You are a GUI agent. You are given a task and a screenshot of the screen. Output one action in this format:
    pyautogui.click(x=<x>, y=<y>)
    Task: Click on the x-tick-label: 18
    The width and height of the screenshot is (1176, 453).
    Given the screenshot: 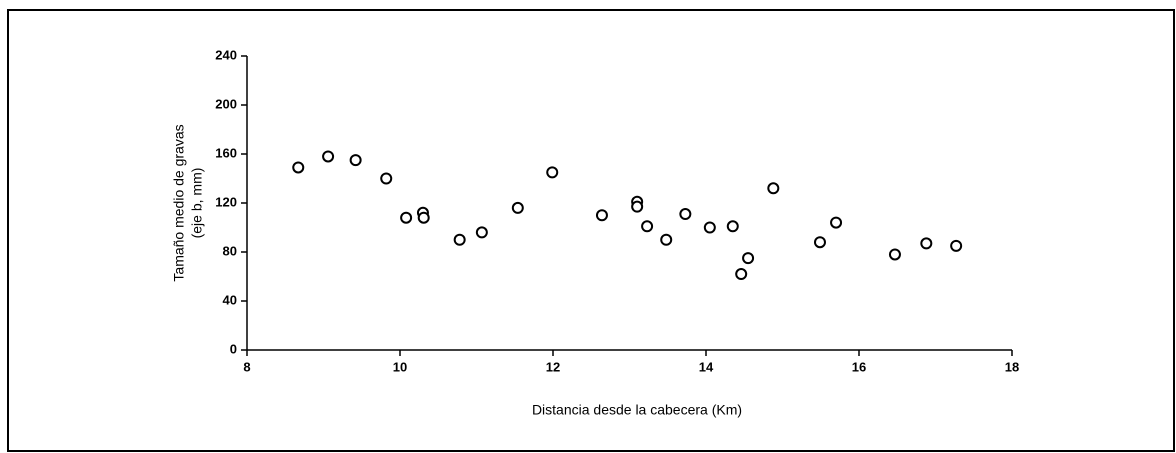 What is the action you would take?
    pyautogui.click(x=1012, y=366)
    